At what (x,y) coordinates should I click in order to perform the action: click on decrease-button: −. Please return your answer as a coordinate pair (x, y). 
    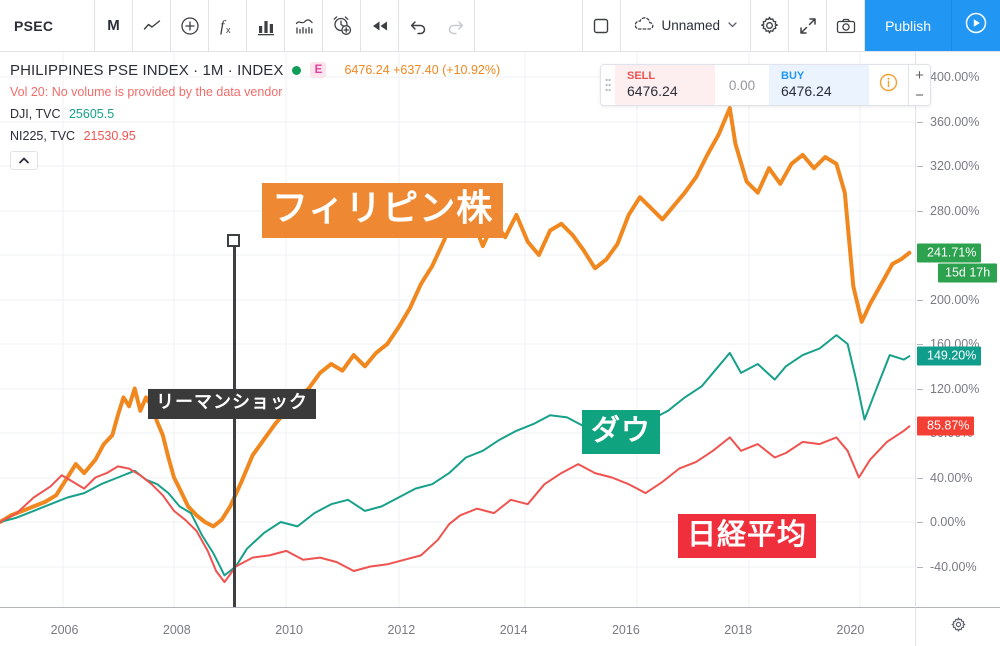
    Looking at the image, I should click on (919, 95).